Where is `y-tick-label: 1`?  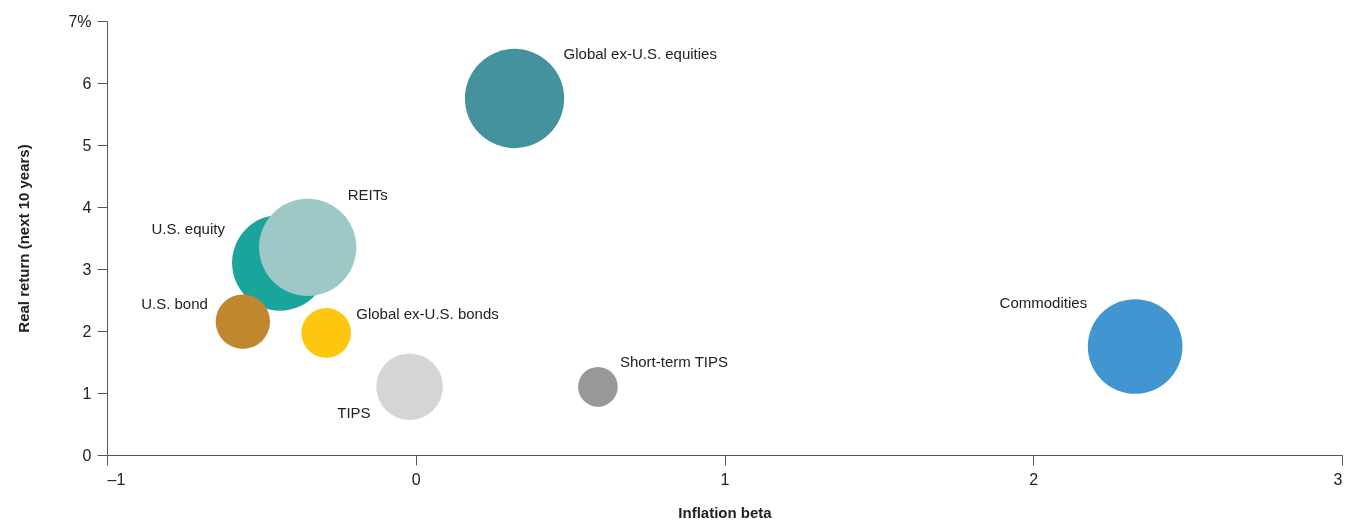
y-tick-label: 1 is located at coordinates (87, 393).